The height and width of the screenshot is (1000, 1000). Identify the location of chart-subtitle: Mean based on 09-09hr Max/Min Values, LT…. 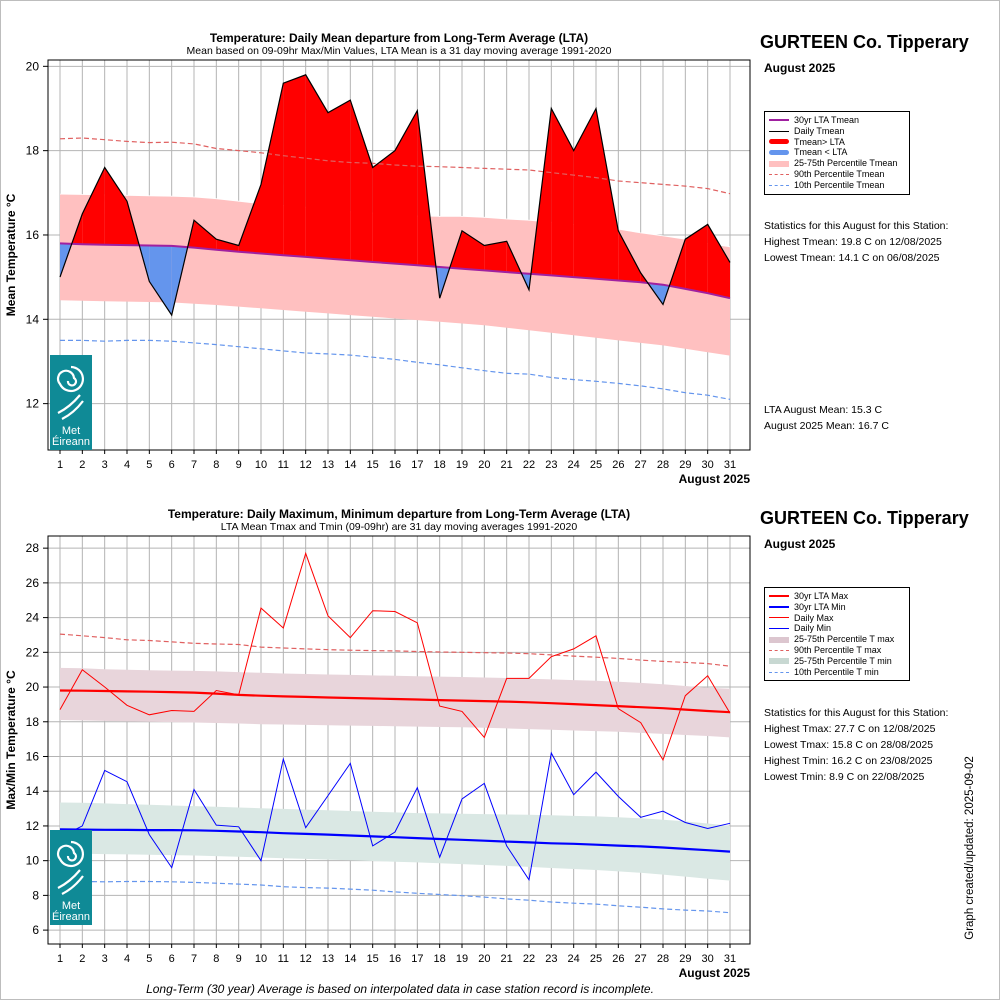
(399, 51).